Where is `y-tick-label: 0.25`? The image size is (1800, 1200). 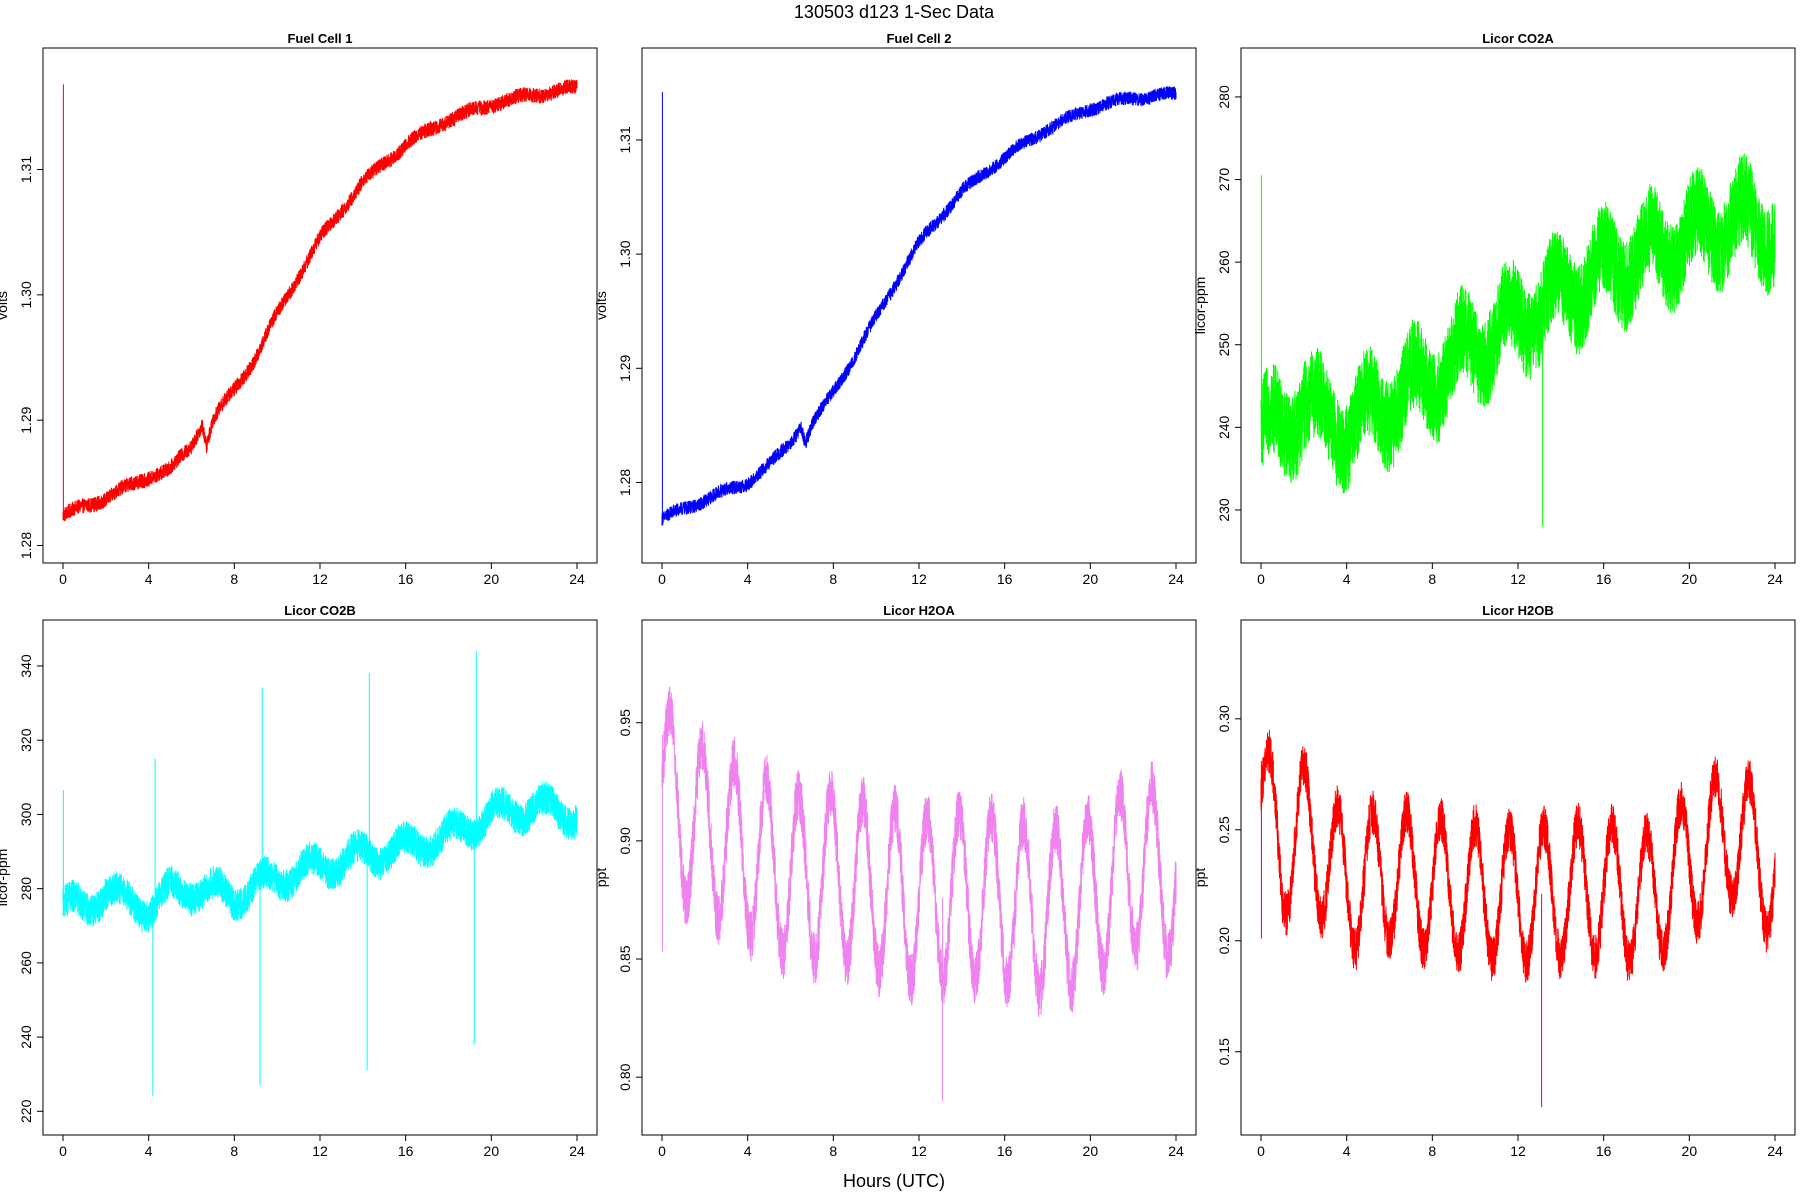 y-tick-label: 0.25 is located at coordinates (1224, 829).